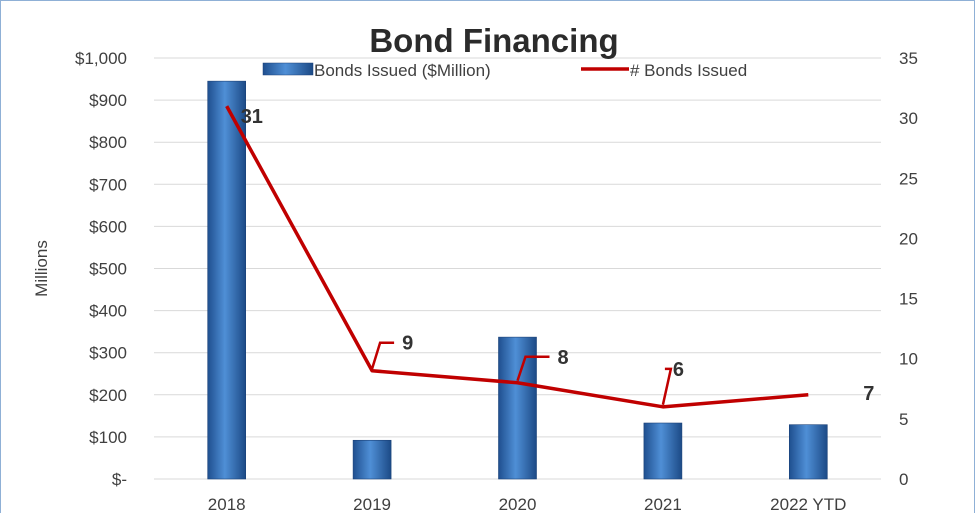  Describe the element at coordinates (108, 226) in the screenshot. I see `y-tick-label: $600` at that location.